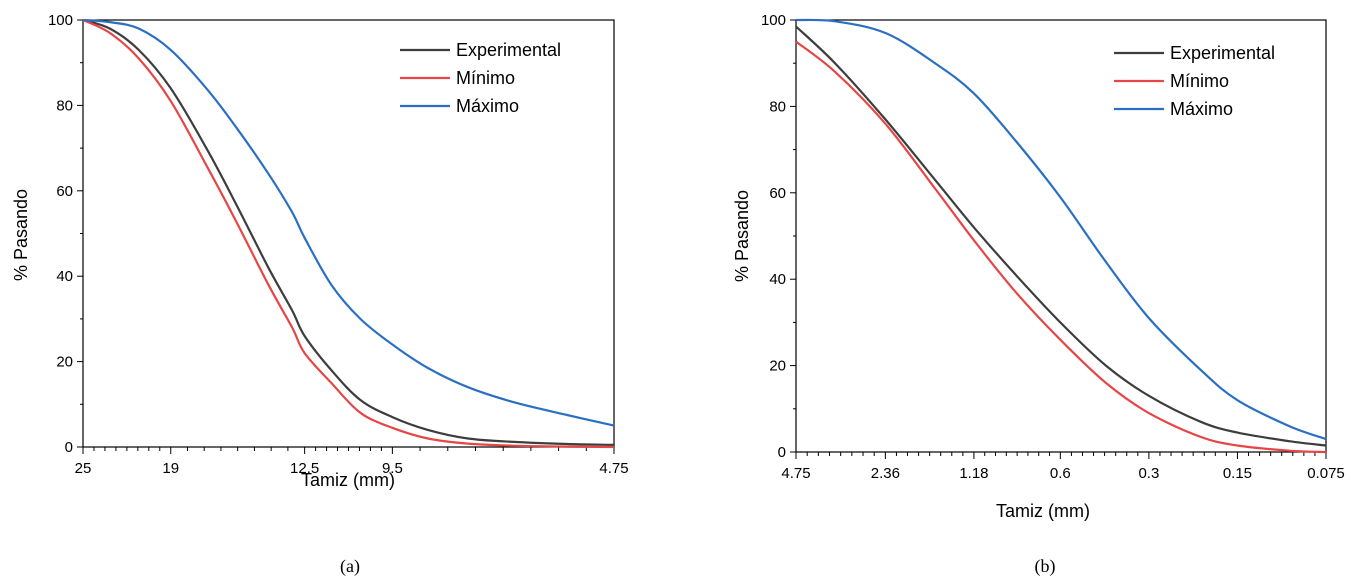 This screenshot has width=1355, height=582. I want to click on x-tick-label: 12.5, so click(304, 468).